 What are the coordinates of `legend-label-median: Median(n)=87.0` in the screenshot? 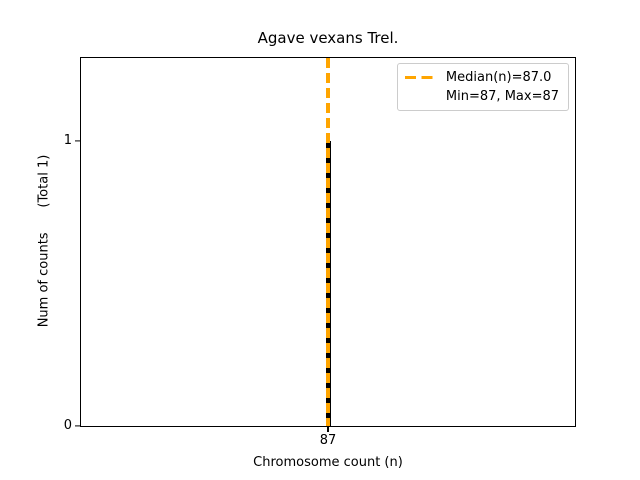 It's located at (498, 77).